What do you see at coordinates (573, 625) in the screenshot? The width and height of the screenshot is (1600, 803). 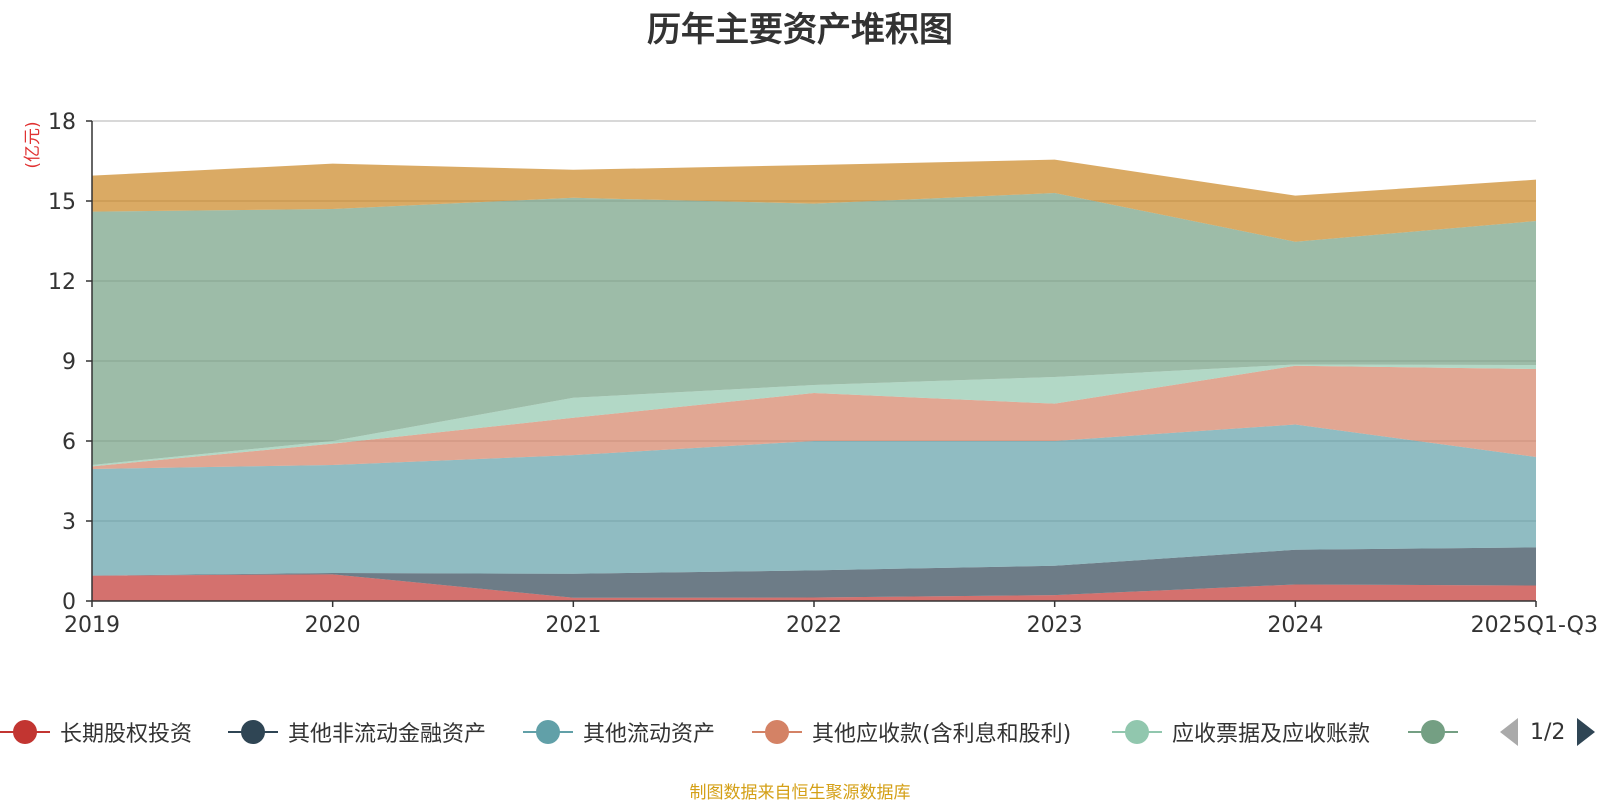 I see `x-tick-label: 2021` at bounding box center [573, 625].